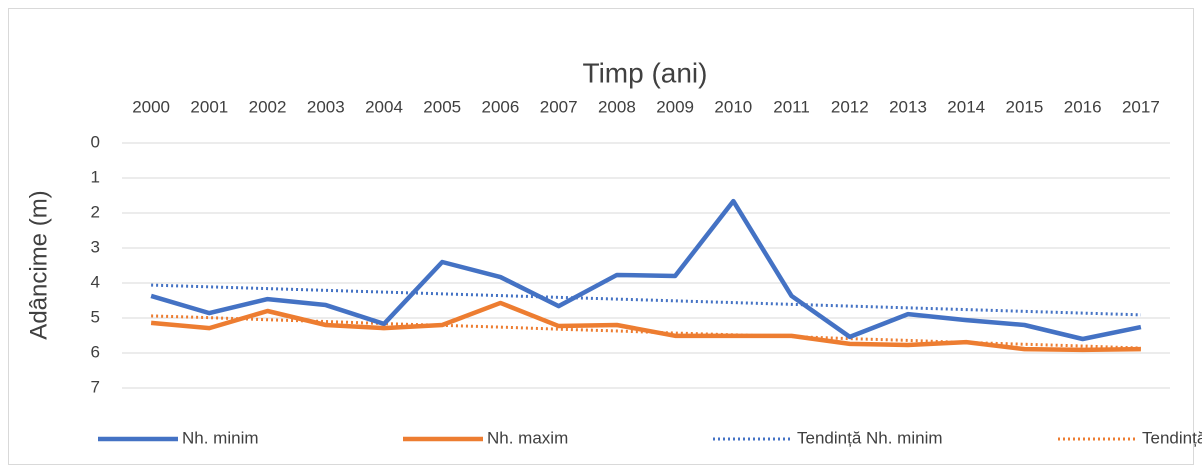 This screenshot has height=473, width=1202. I want to click on x-tick-label: 2017, so click(1141, 106).